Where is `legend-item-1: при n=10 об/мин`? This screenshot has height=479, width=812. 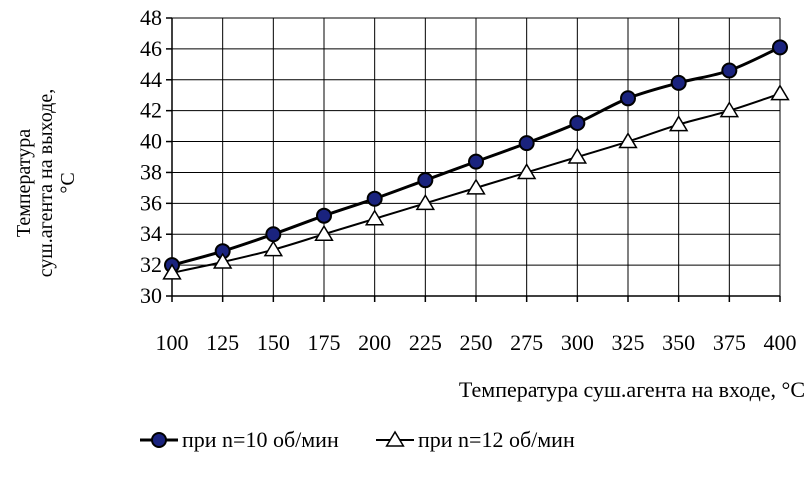 legend-item-1: при n=10 об/мин is located at coordinates (239, 439).